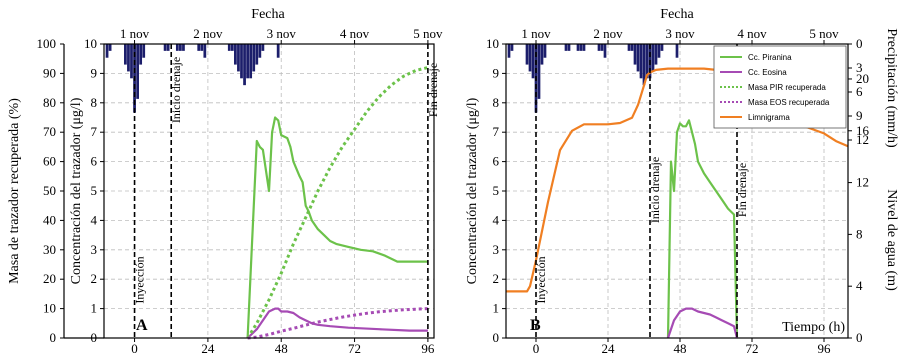 The width and height of the screenshot is (902, 360). What do you see at coordinates (49, 190) in the screenshot?
I see `pct-tick-label: 50` at bounding box center [49, 190].